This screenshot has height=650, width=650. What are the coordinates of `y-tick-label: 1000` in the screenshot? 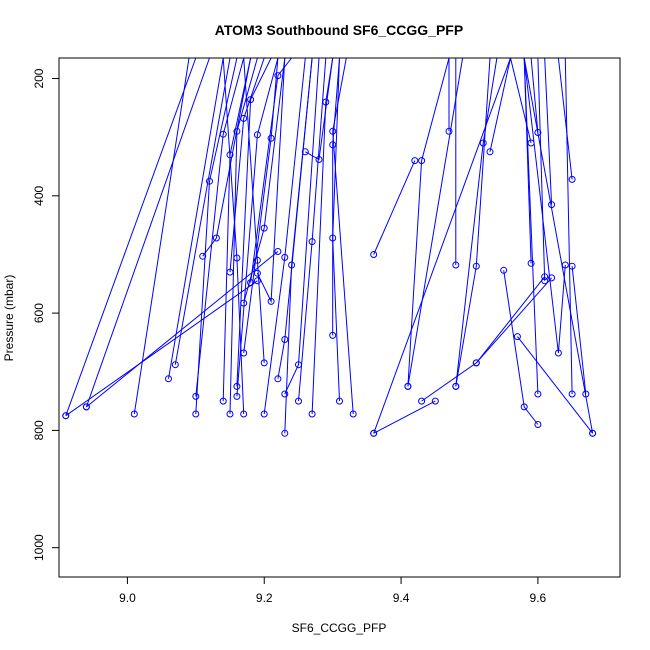 It's located at (39, 547).